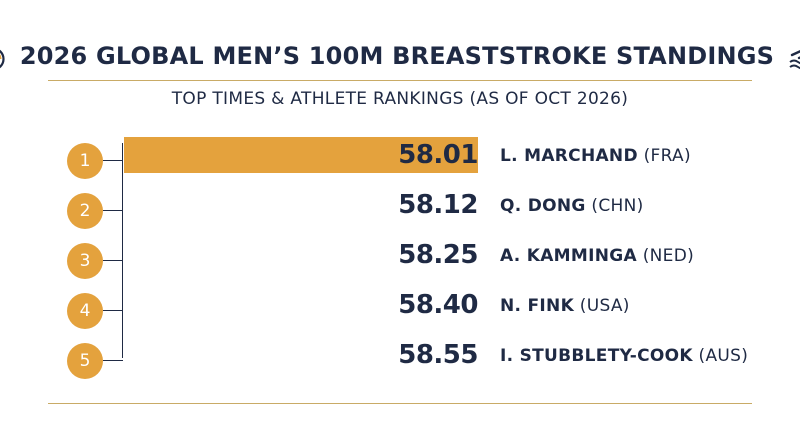  I want to click on standings-row: 5 58.55 I. STUBBLETY-COOK (AUS), so click(400, 361).